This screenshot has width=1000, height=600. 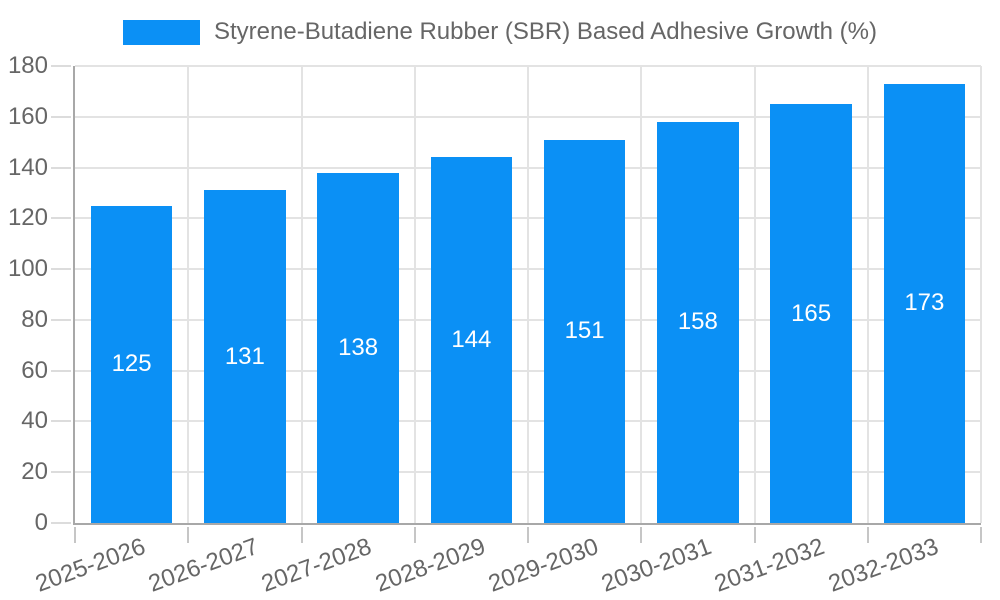 I want to click on bar: 165, so click(x=811, y=313).